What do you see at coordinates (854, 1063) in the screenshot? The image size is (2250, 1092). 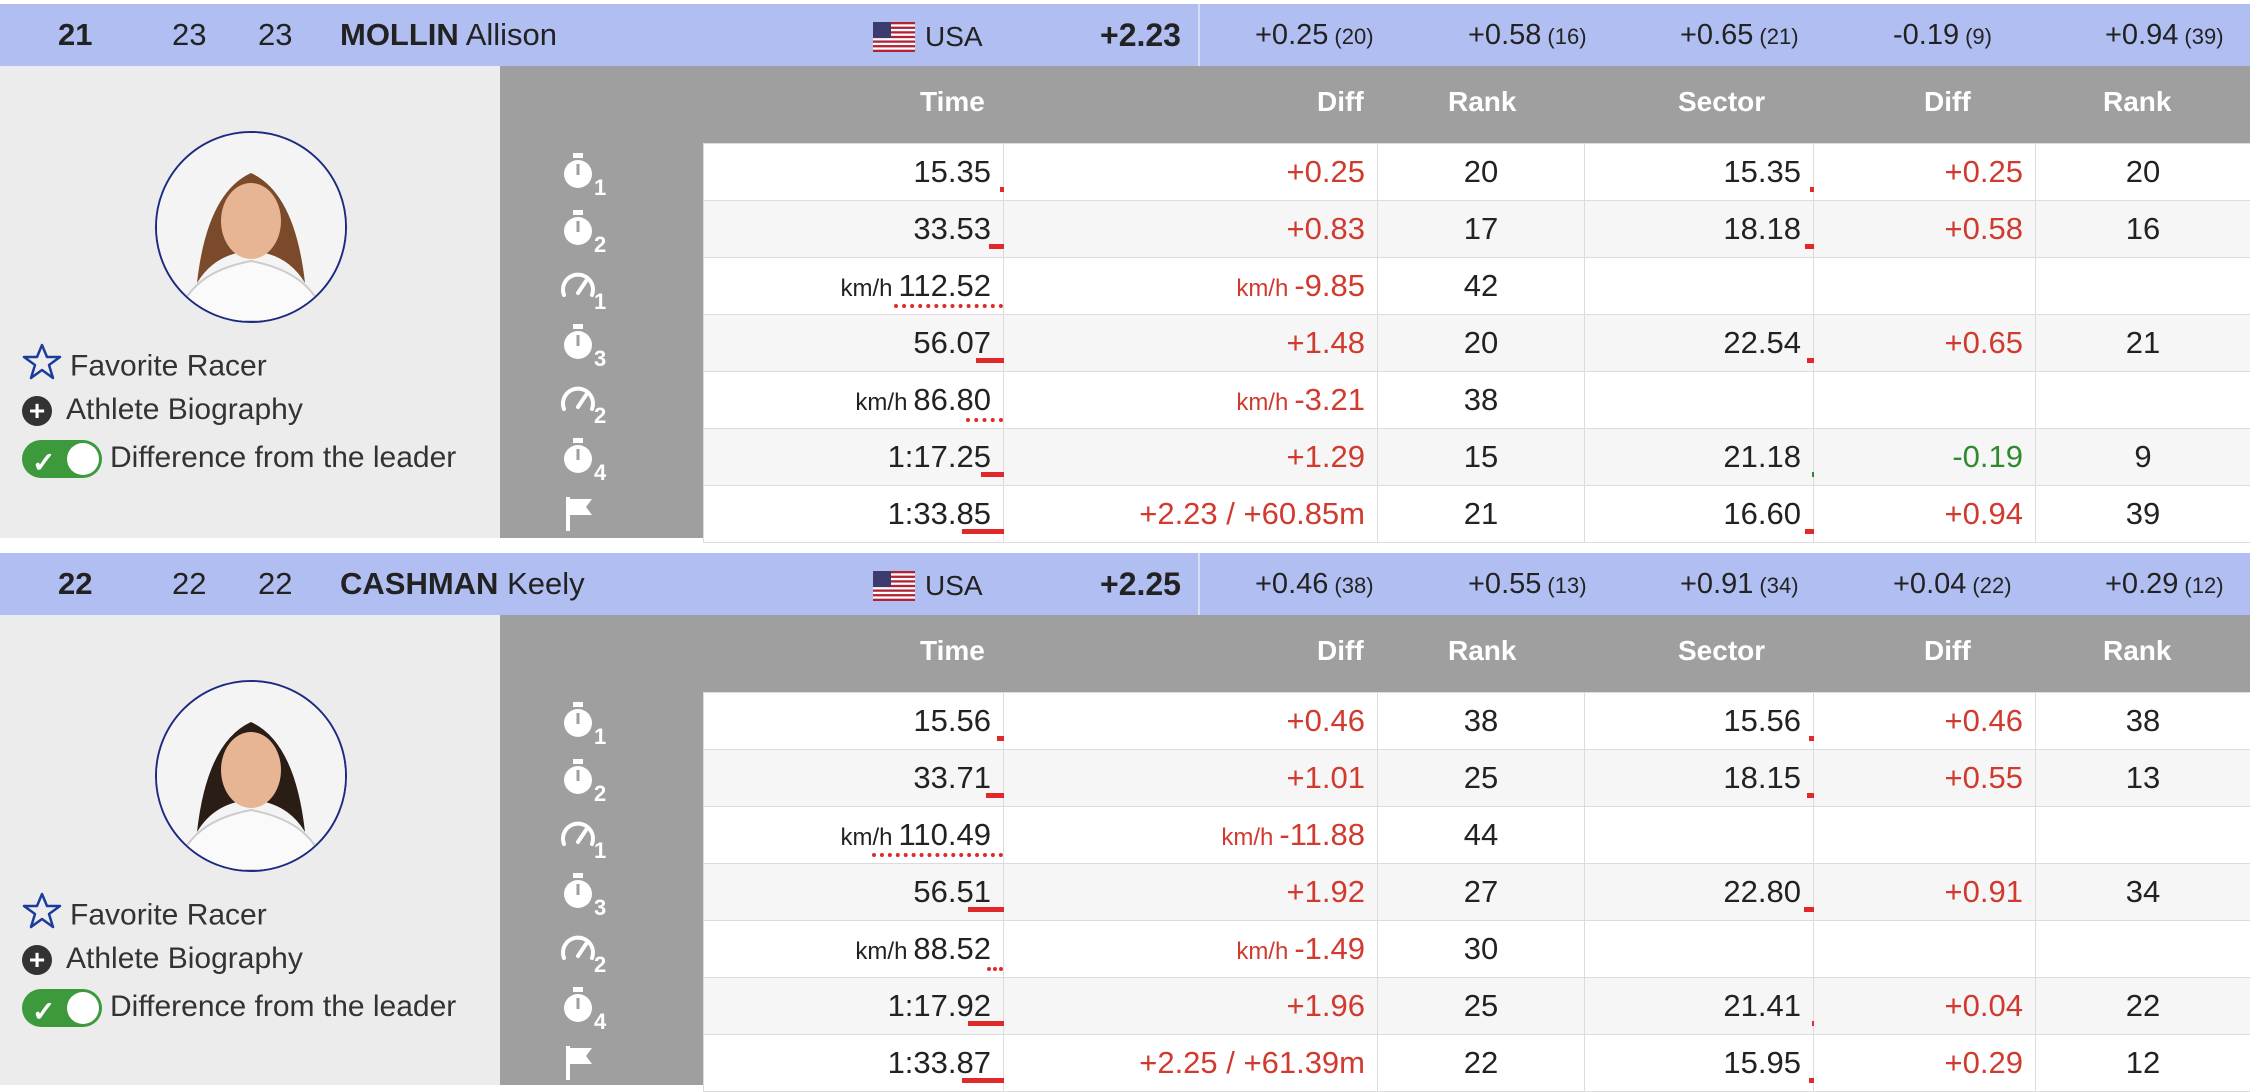 I see `time-cell: 1:33.87` at bounding box center [854, 1063].